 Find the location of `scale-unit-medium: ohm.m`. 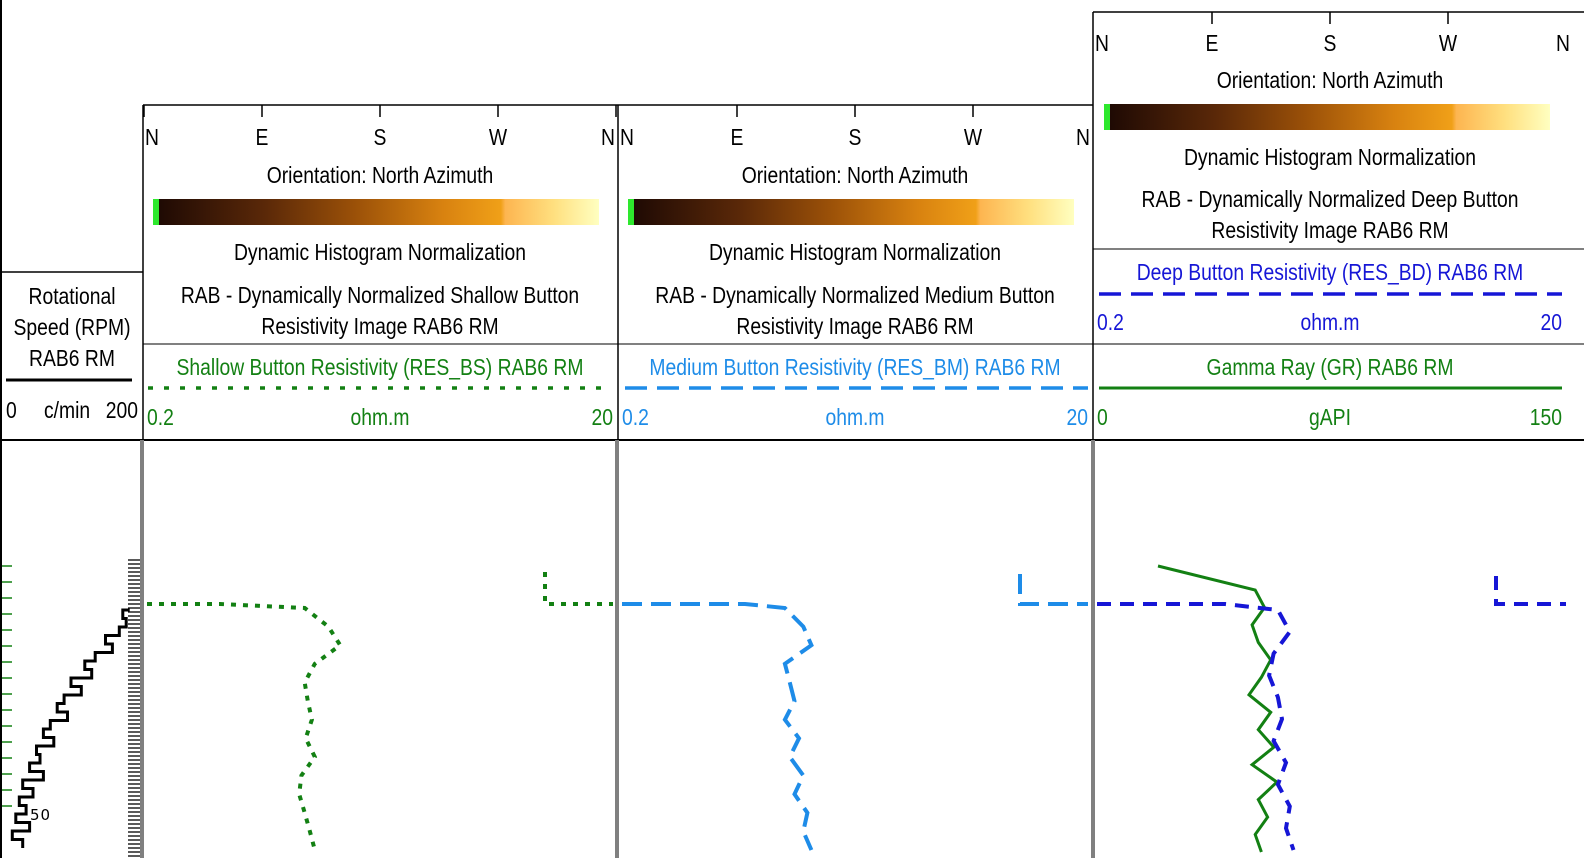

scale-unit-medium: ohm.m is located at coordinates (855, 417).